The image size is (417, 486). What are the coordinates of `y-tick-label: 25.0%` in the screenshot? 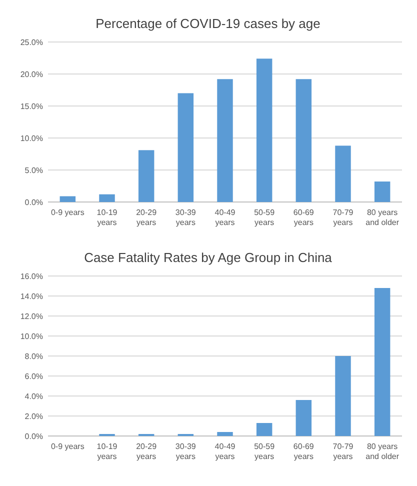 It's located at (31, 42).